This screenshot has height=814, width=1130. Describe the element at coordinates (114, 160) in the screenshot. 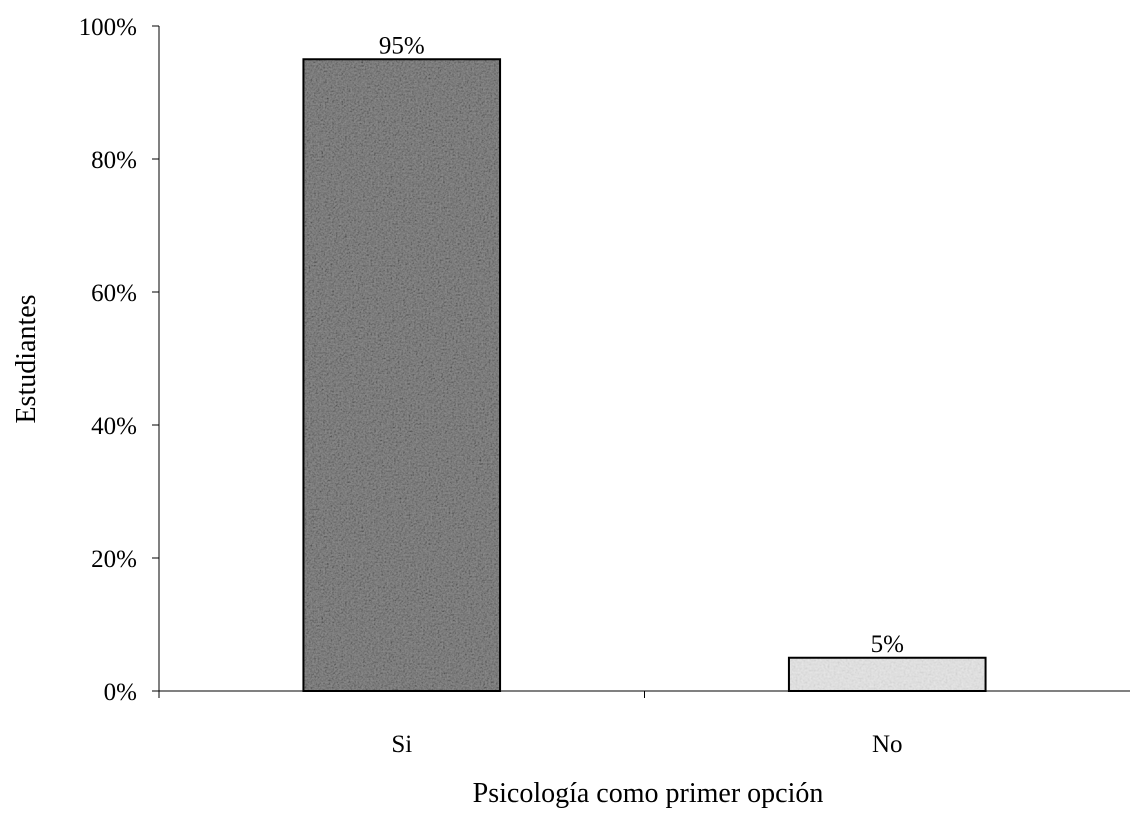

I see `y-tick-label: 80%` at that location.